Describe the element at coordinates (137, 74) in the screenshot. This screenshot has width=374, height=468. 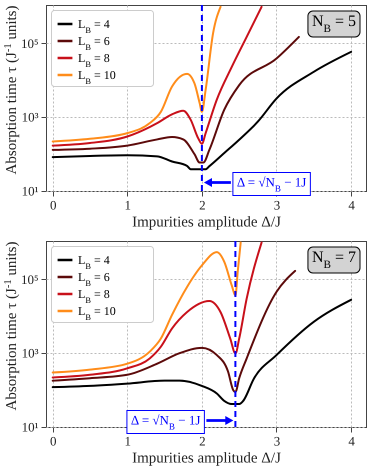
I see `line-series` at that location.